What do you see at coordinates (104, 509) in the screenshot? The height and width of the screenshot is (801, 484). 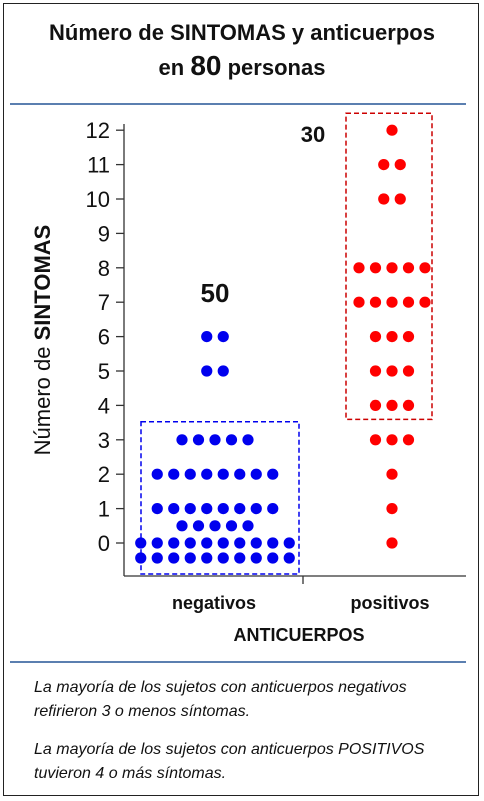 I see `y-tick-label: 1` at bounding box center [104, 509].